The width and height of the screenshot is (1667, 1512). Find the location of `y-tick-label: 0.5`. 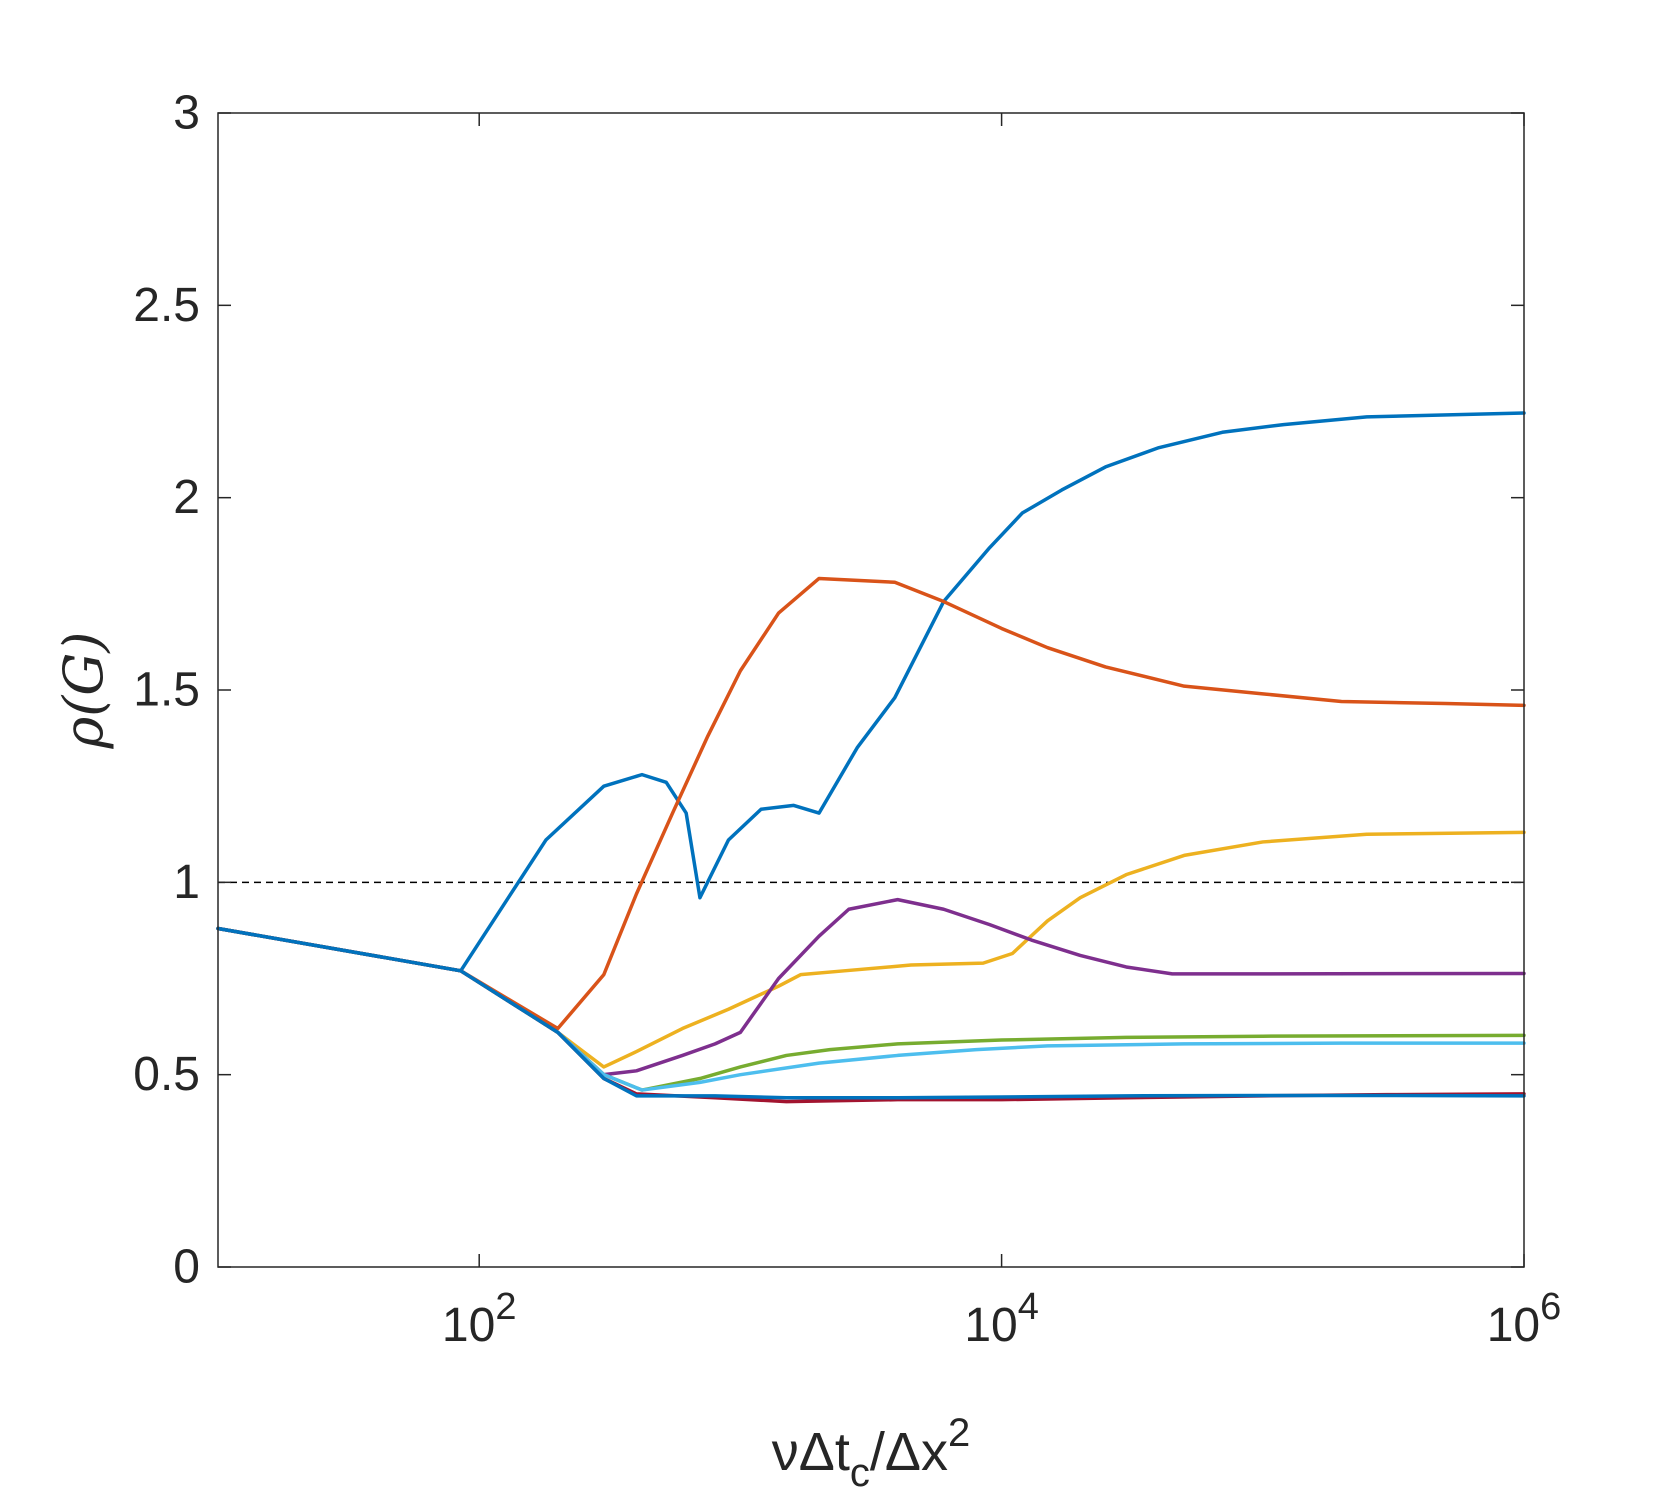

y-tick-label: 0.5 is located at coordinates (166, 1074).